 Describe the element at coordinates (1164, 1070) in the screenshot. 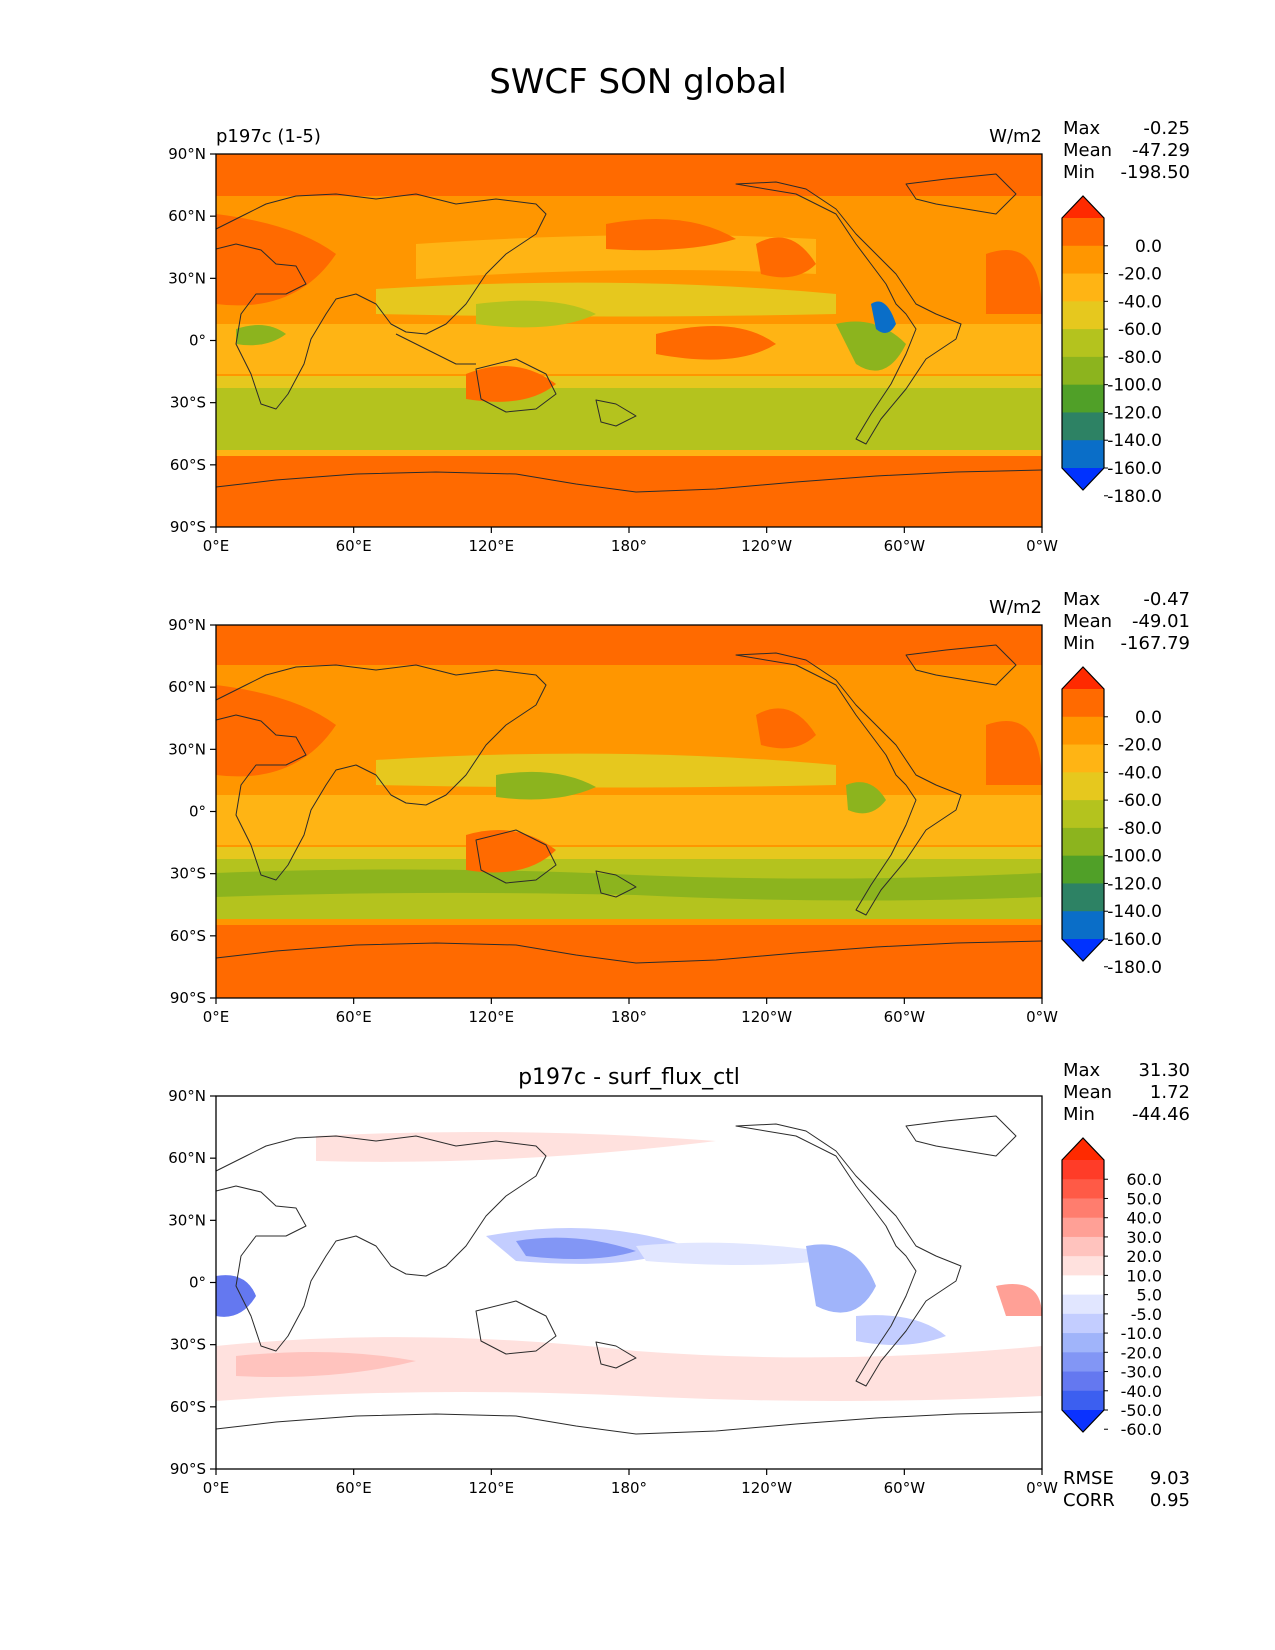

I see `stat-value-max: 31.30` at that location.